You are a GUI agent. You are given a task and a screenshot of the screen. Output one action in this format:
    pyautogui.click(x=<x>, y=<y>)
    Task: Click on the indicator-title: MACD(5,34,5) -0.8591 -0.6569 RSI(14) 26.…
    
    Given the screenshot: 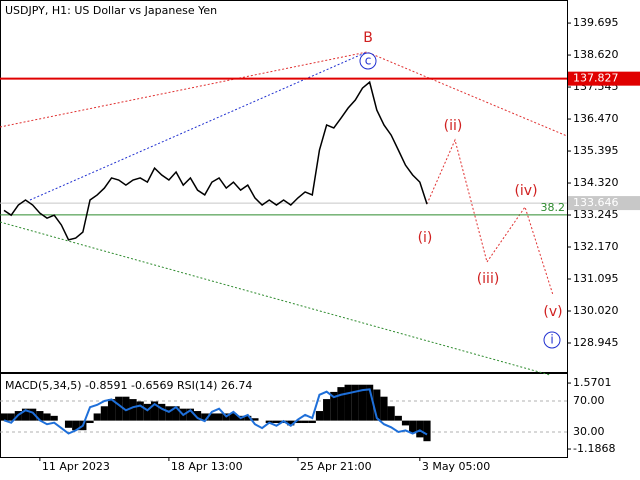 What is the action you would take?
    pyautogui.click(x=128, y=385)
    